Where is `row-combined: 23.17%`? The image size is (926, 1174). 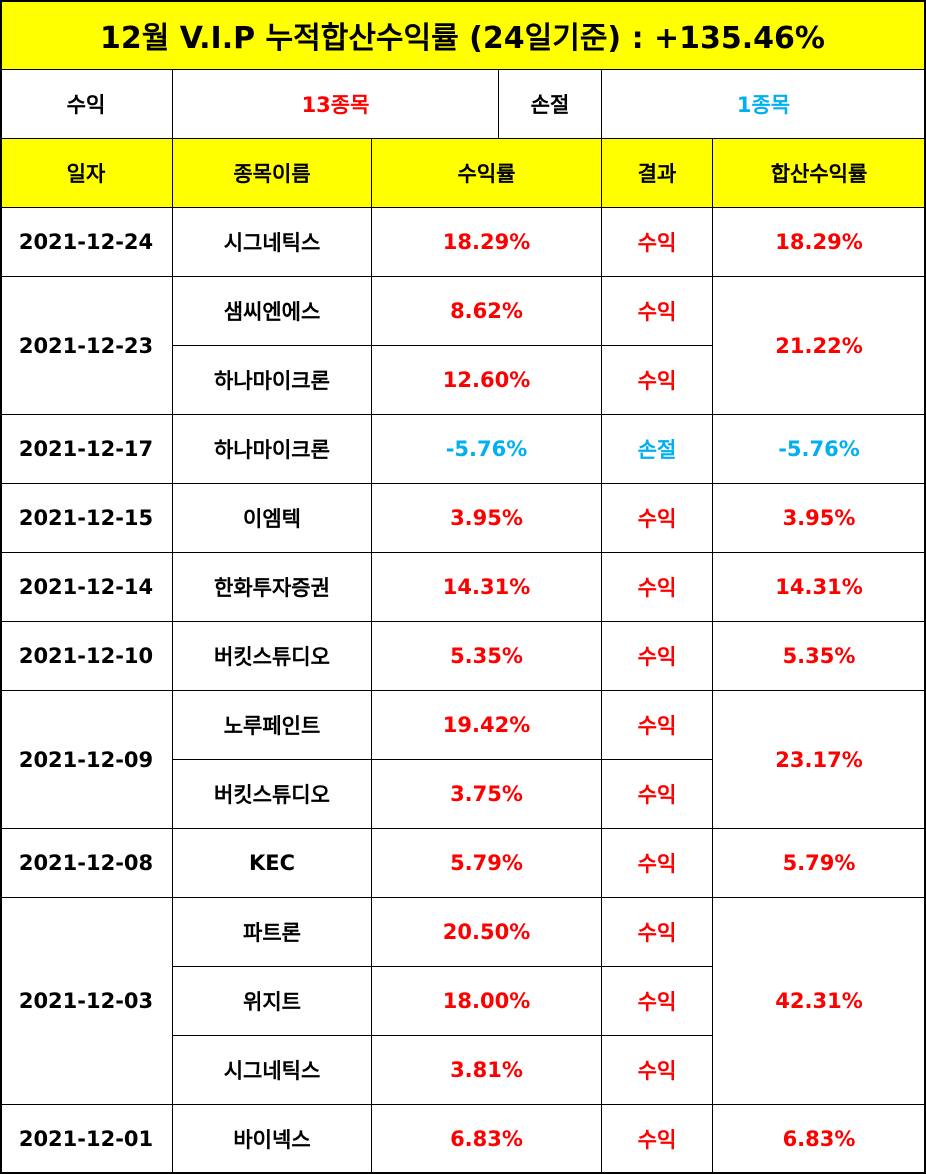 row-combined: 23.17% is located at coordinates (819, 760).